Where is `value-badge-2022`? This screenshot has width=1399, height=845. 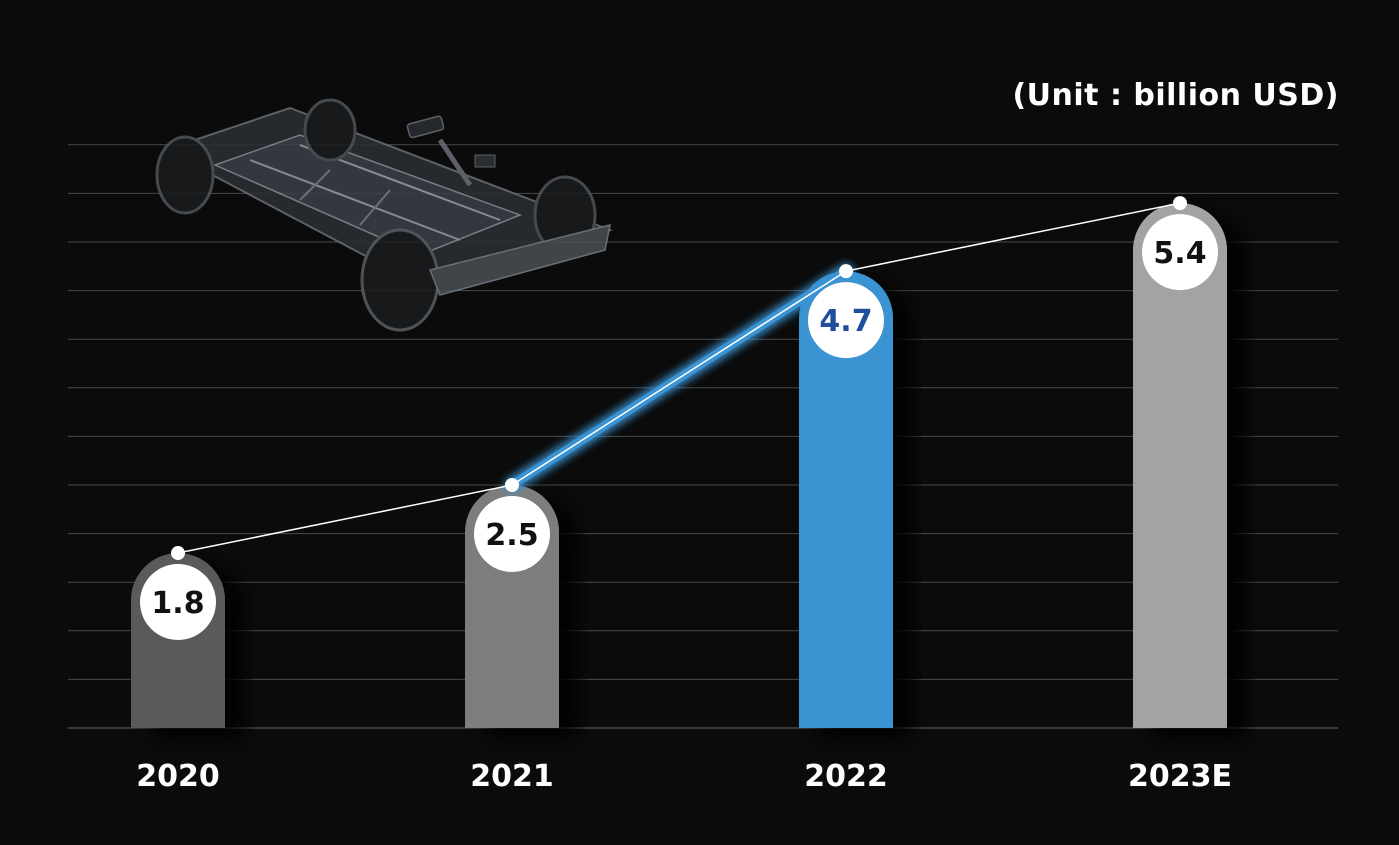 value-badge-2022 is located at coordinates (846, 320).